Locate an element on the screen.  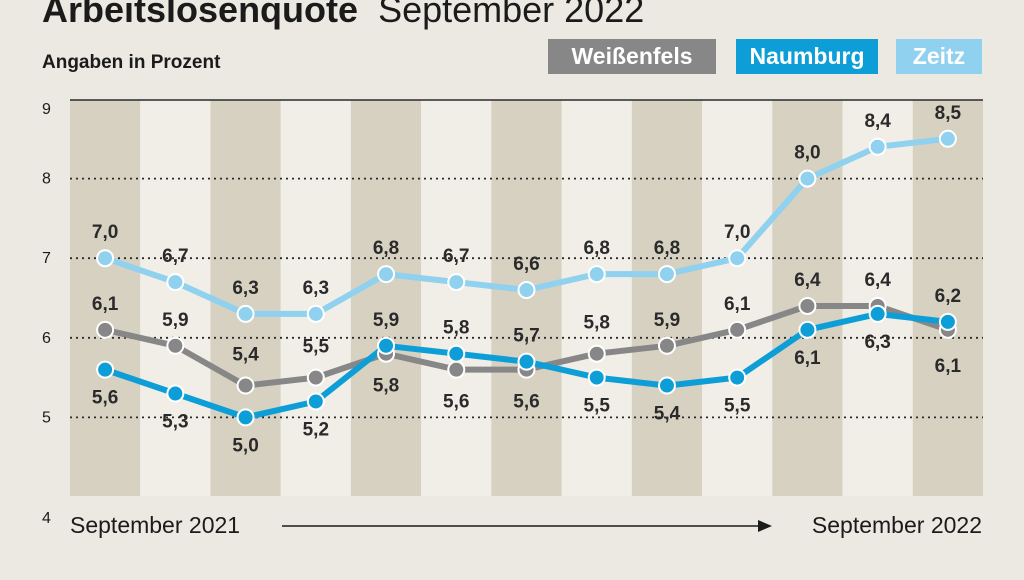
data-label-naumburg: 5,3 is located at coordinates (175, 422).